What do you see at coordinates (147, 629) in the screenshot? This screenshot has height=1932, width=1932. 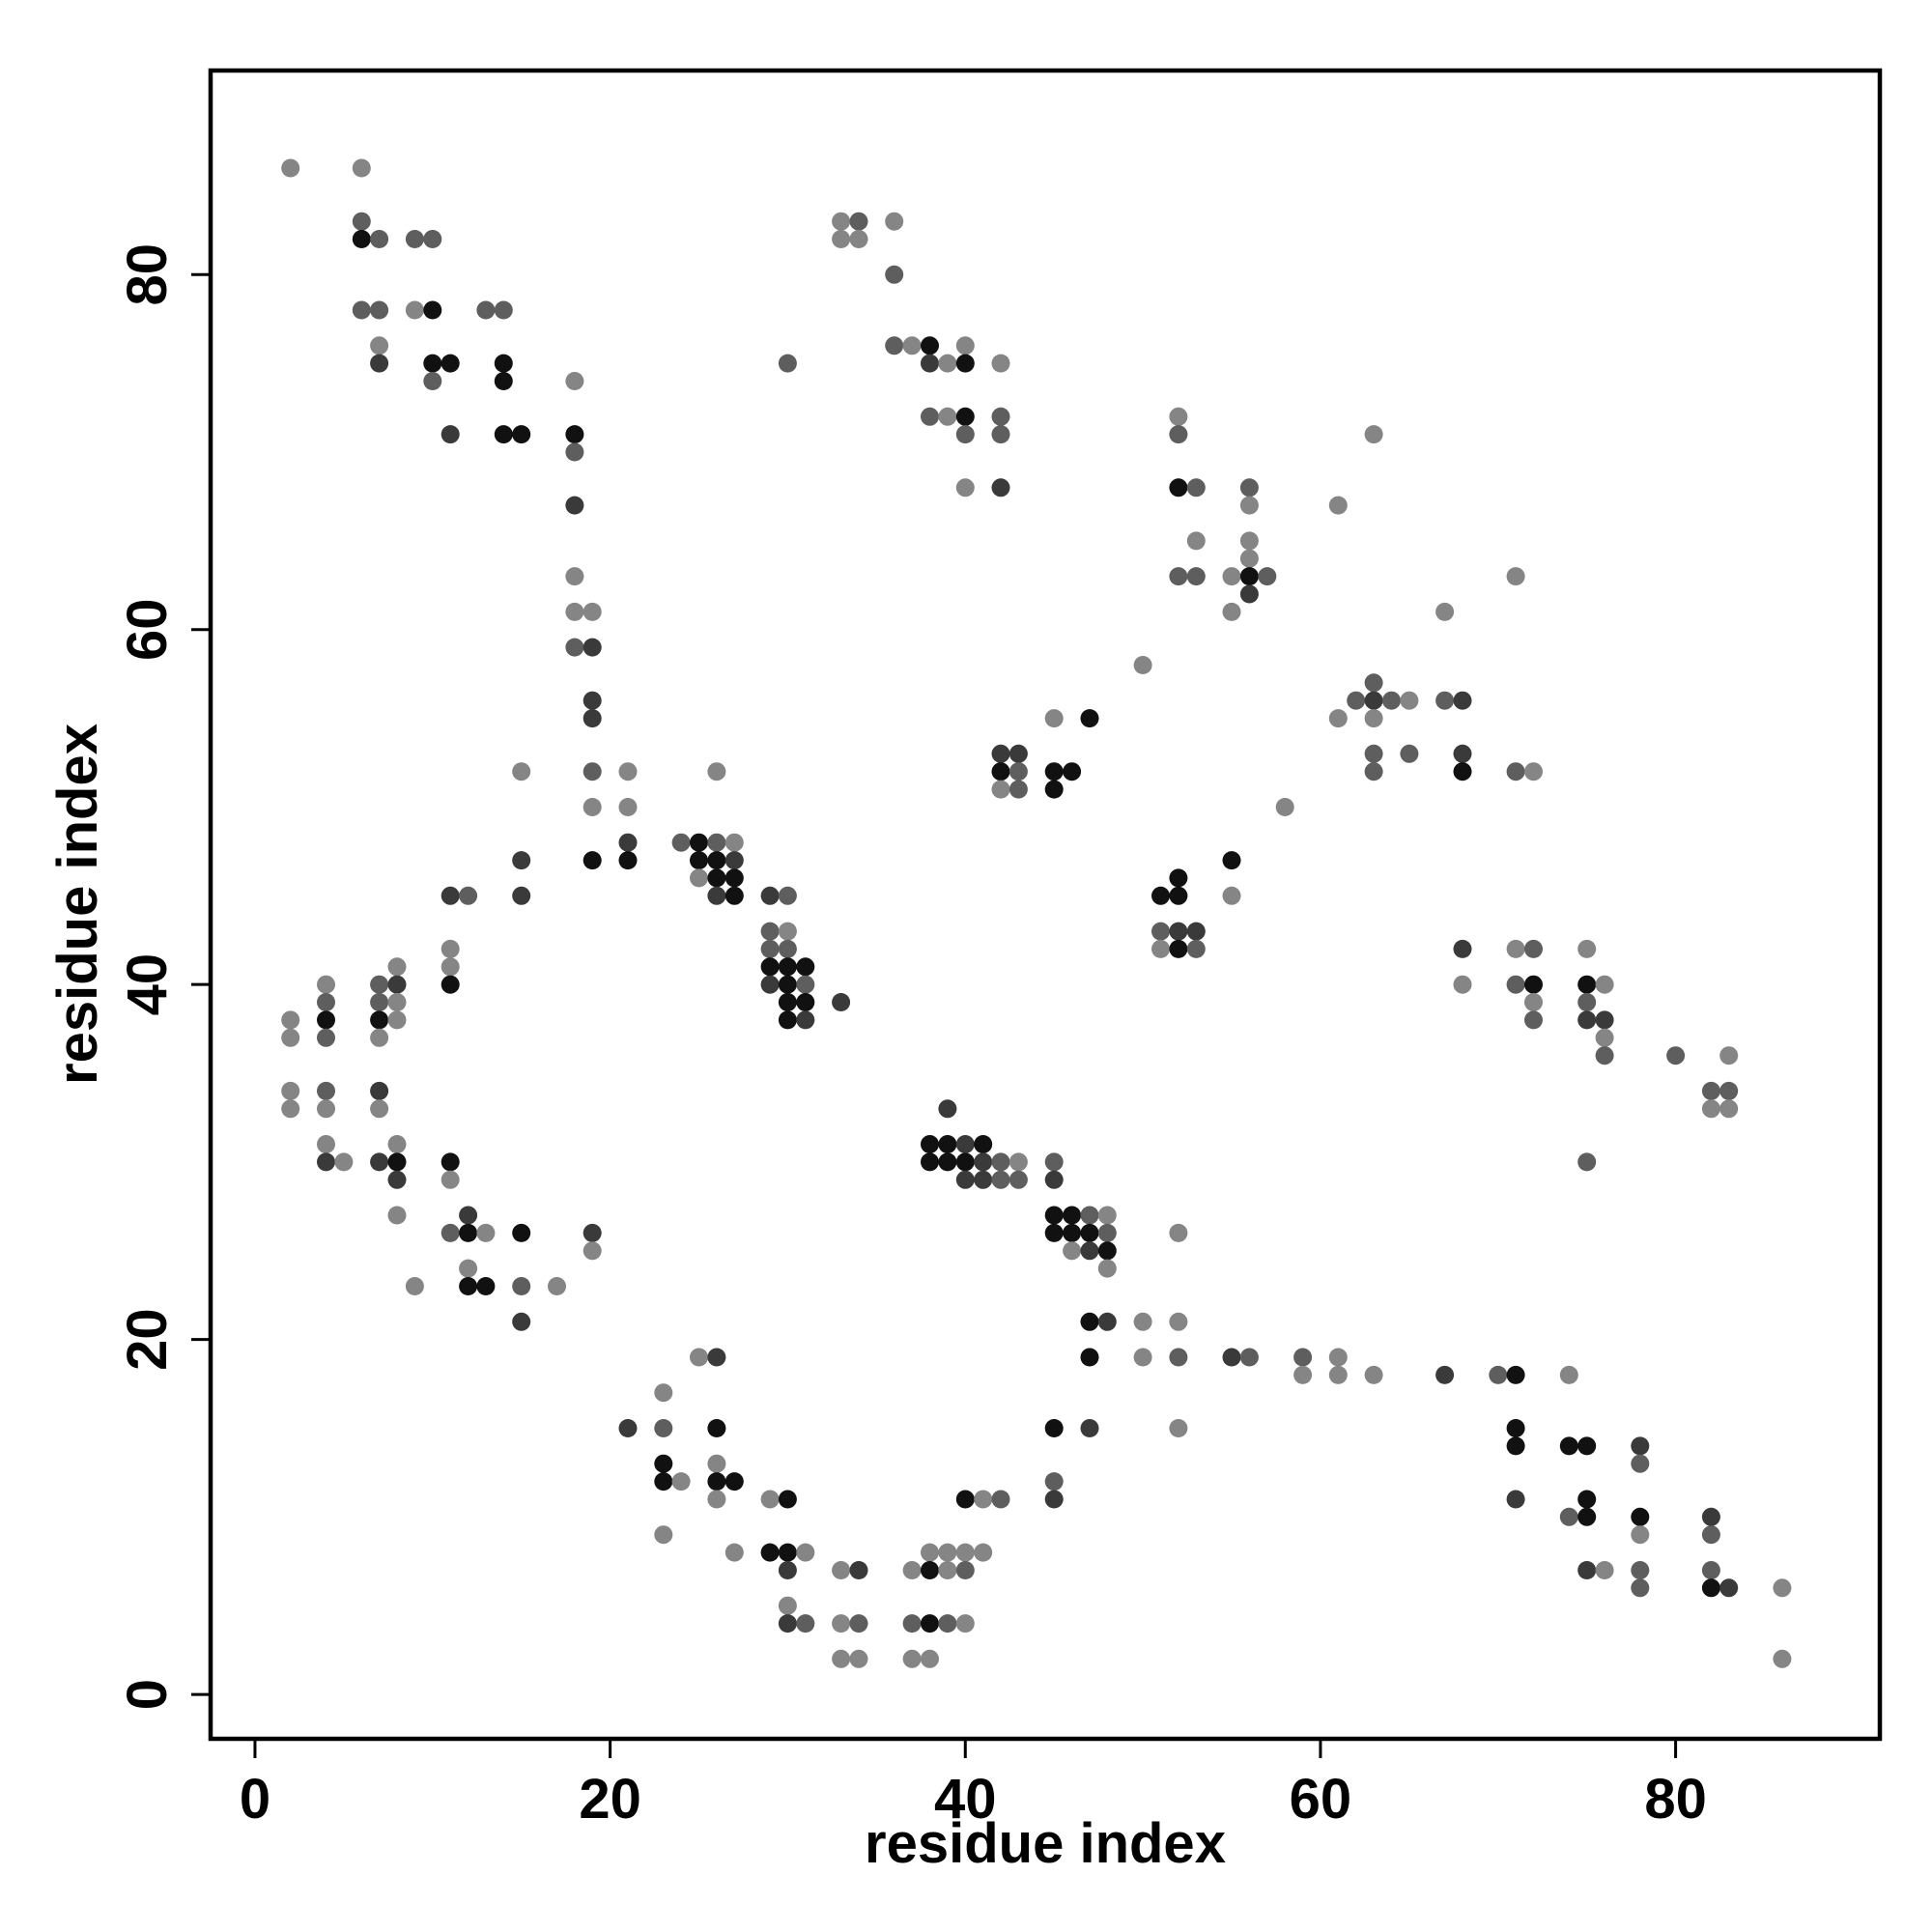 I see `y-tick-label: 60` at bounding box center [147, 629].